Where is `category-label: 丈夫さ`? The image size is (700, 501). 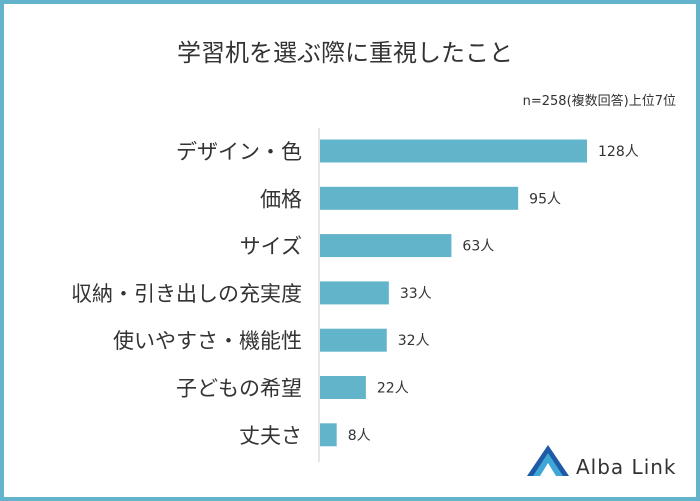 category-label: 丈夫さ is located at coordinates (270, 436).